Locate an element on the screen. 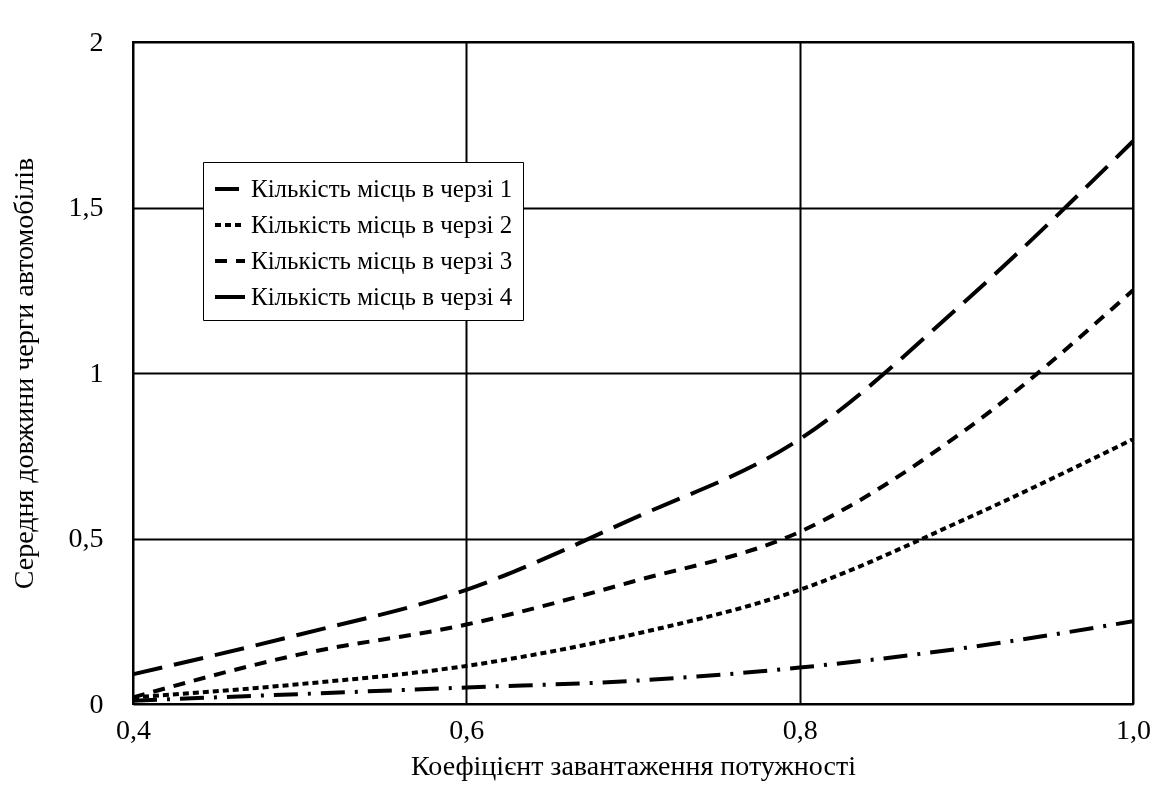 This screenshot has width=1166, height=800. x-tick-label: 0,6 is located at coordinates (467, 729).